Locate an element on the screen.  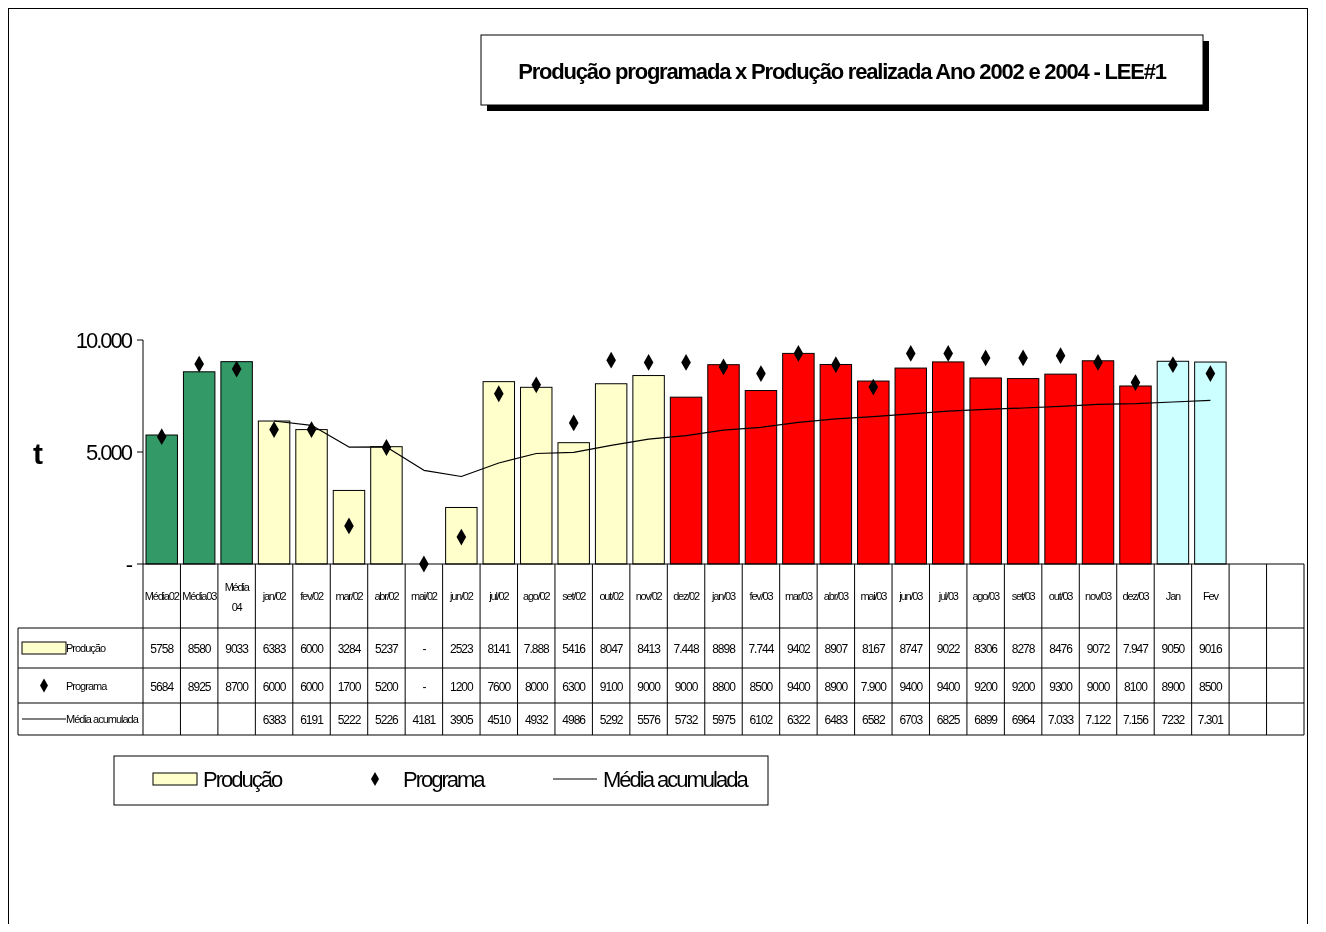
x-tick-label: Jan is located at coordinates (1173, 596).